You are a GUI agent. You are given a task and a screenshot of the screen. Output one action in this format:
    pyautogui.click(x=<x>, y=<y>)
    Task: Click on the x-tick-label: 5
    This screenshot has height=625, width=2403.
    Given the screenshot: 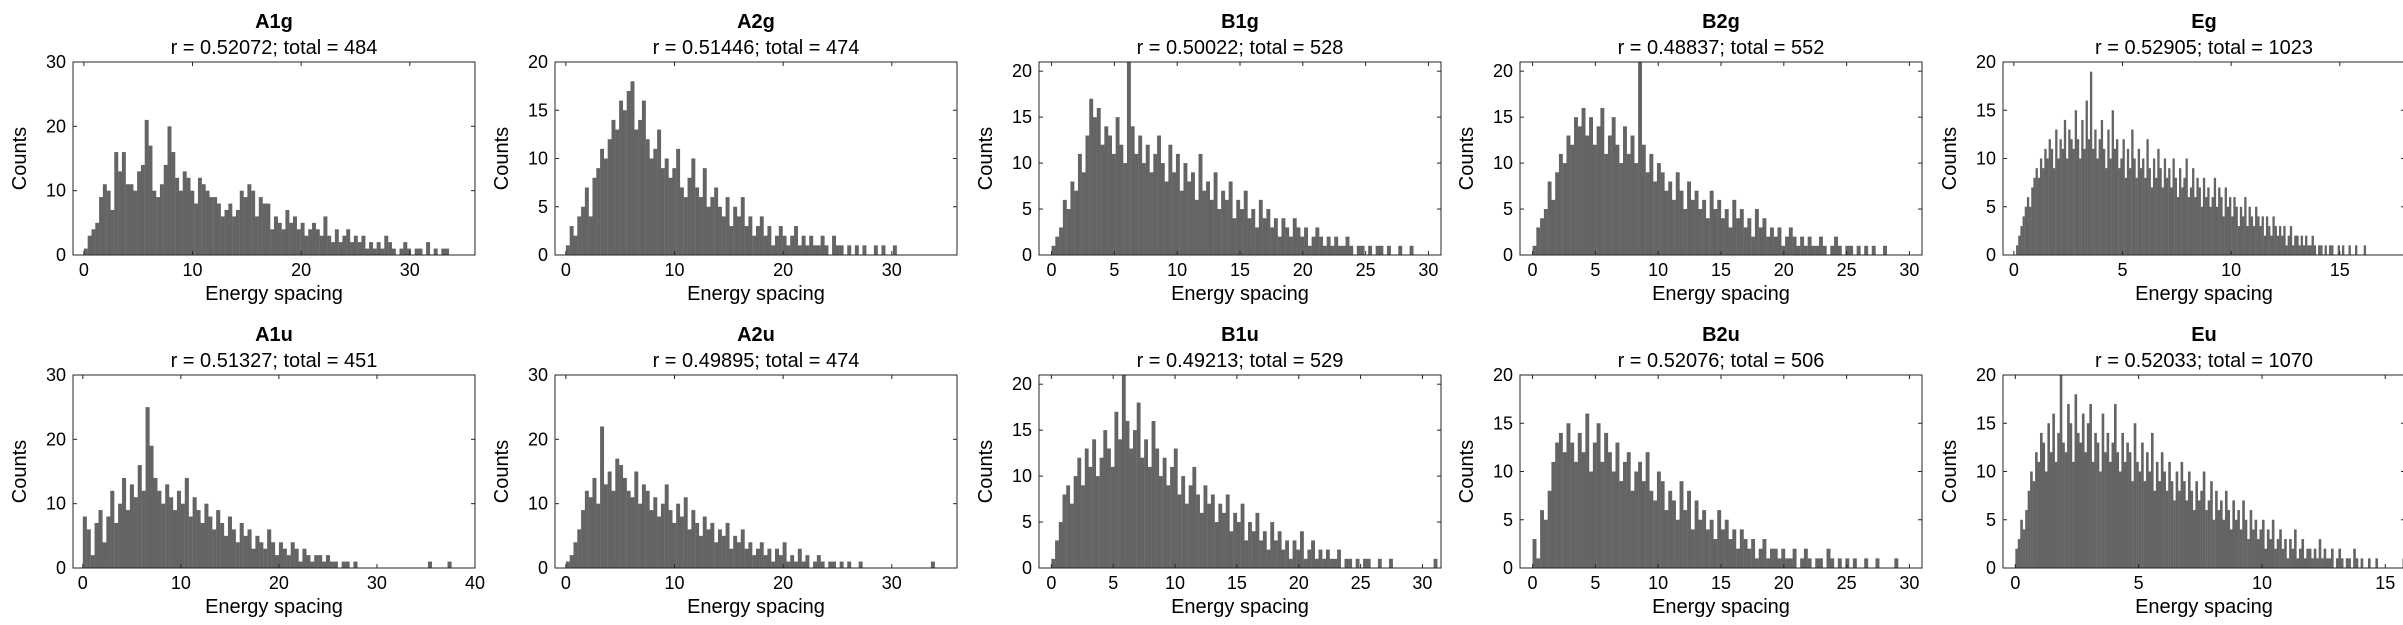 What is the action you would take?
    pyautogui.click(x=1114, y=270)
    